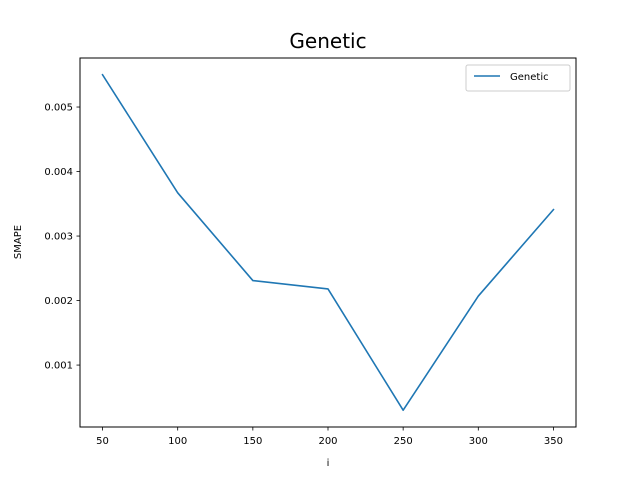 The image size is (640, 480). What do you see at coordinates (252, 441) in the screenshot?
I see `x-tick-label: 150` at bounding box center [252, 441].